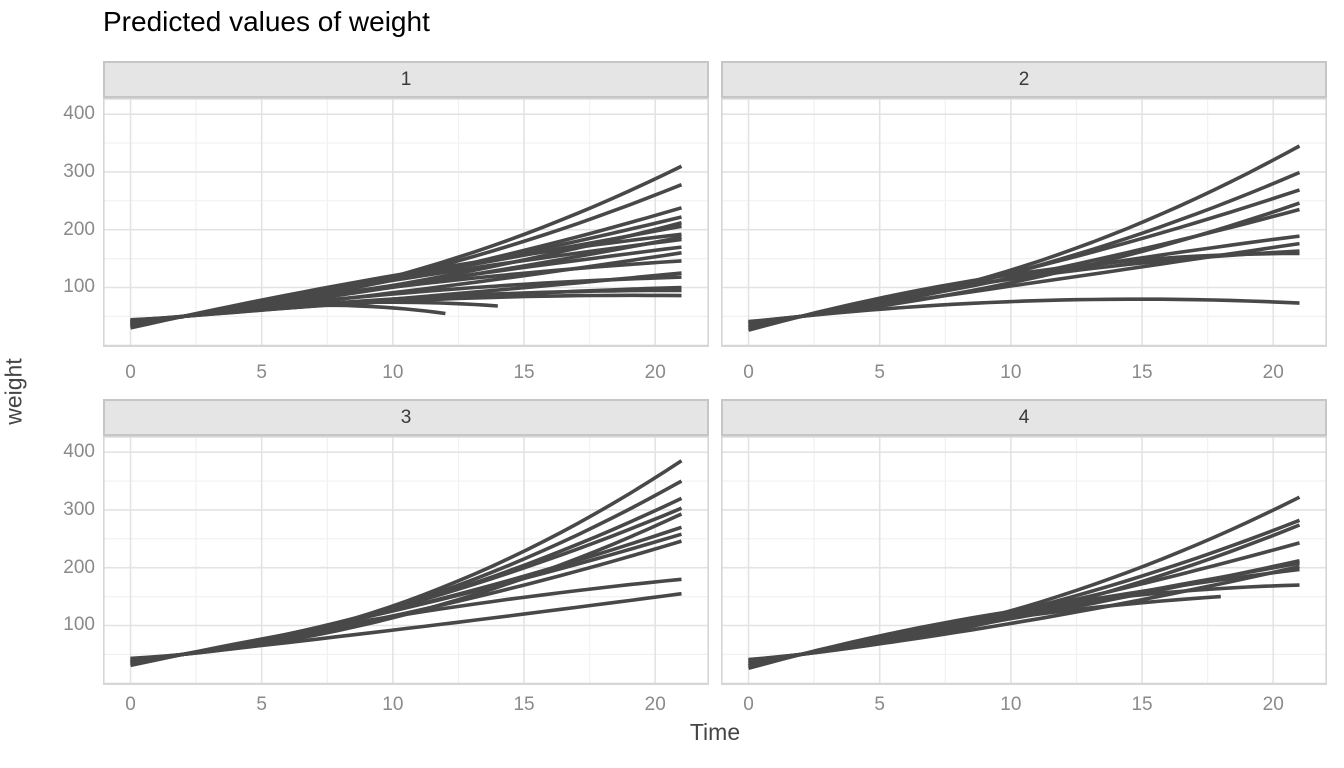  What do you see at coordinates (715, 732) in the screenshot?
I see `x-axis-title: Time` at bounding box center [715, 732].